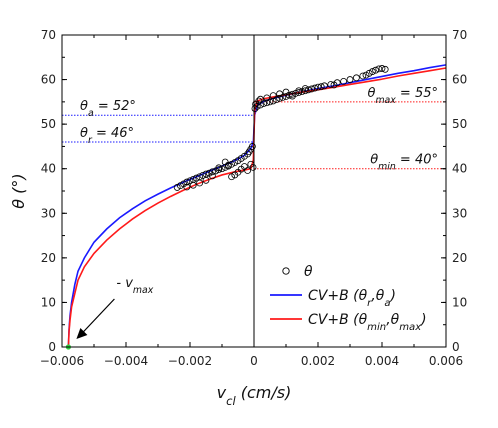 The height and width of the screenshot is (428, 498). What do you see at coordinates (254, 135) in the screenshot?
I see `reference-lines` at bounding box center [254, 135].